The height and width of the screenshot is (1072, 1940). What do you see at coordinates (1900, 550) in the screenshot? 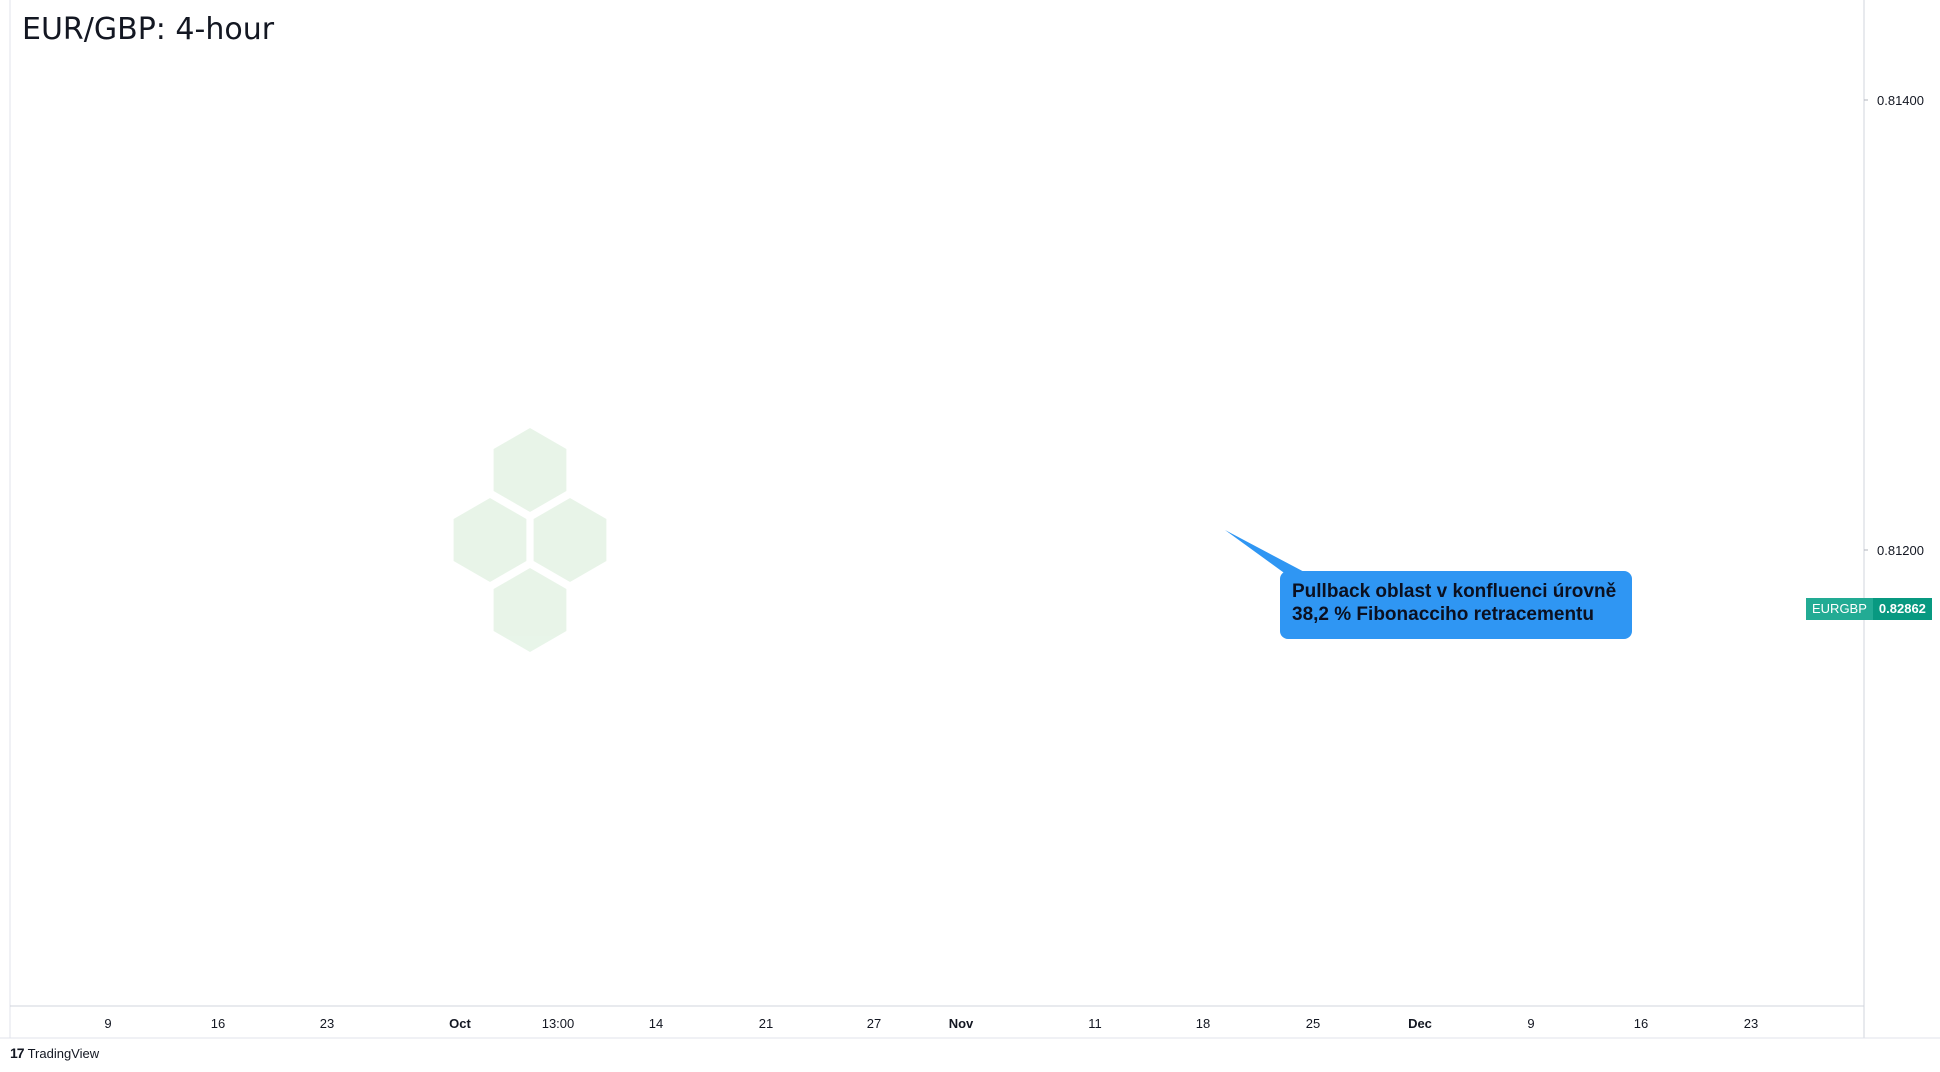
I see `price-axis-label: 0.81200` at bounding box center [1900, 550].